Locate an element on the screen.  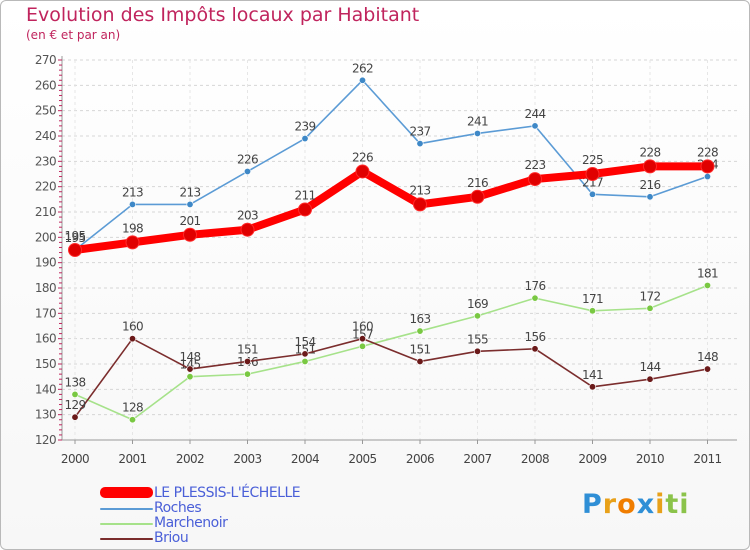
y-tick-label: 210 is located at coordinates (45, 212).